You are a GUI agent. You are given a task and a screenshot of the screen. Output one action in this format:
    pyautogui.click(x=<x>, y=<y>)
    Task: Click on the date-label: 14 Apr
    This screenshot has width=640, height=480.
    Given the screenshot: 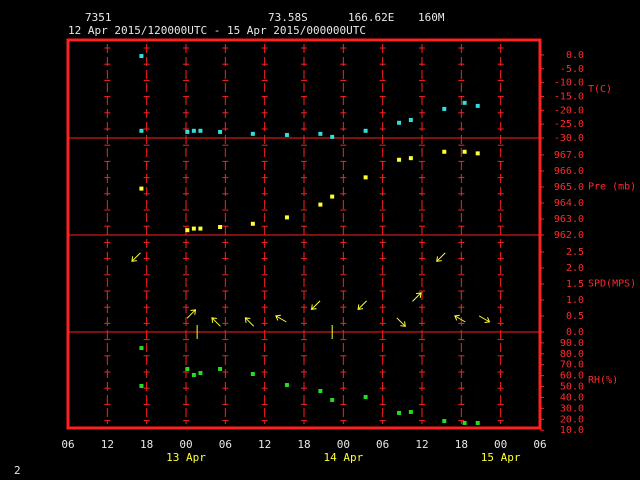 What is the action you would take?
    pyautogui.click(x=343, y=457)
    